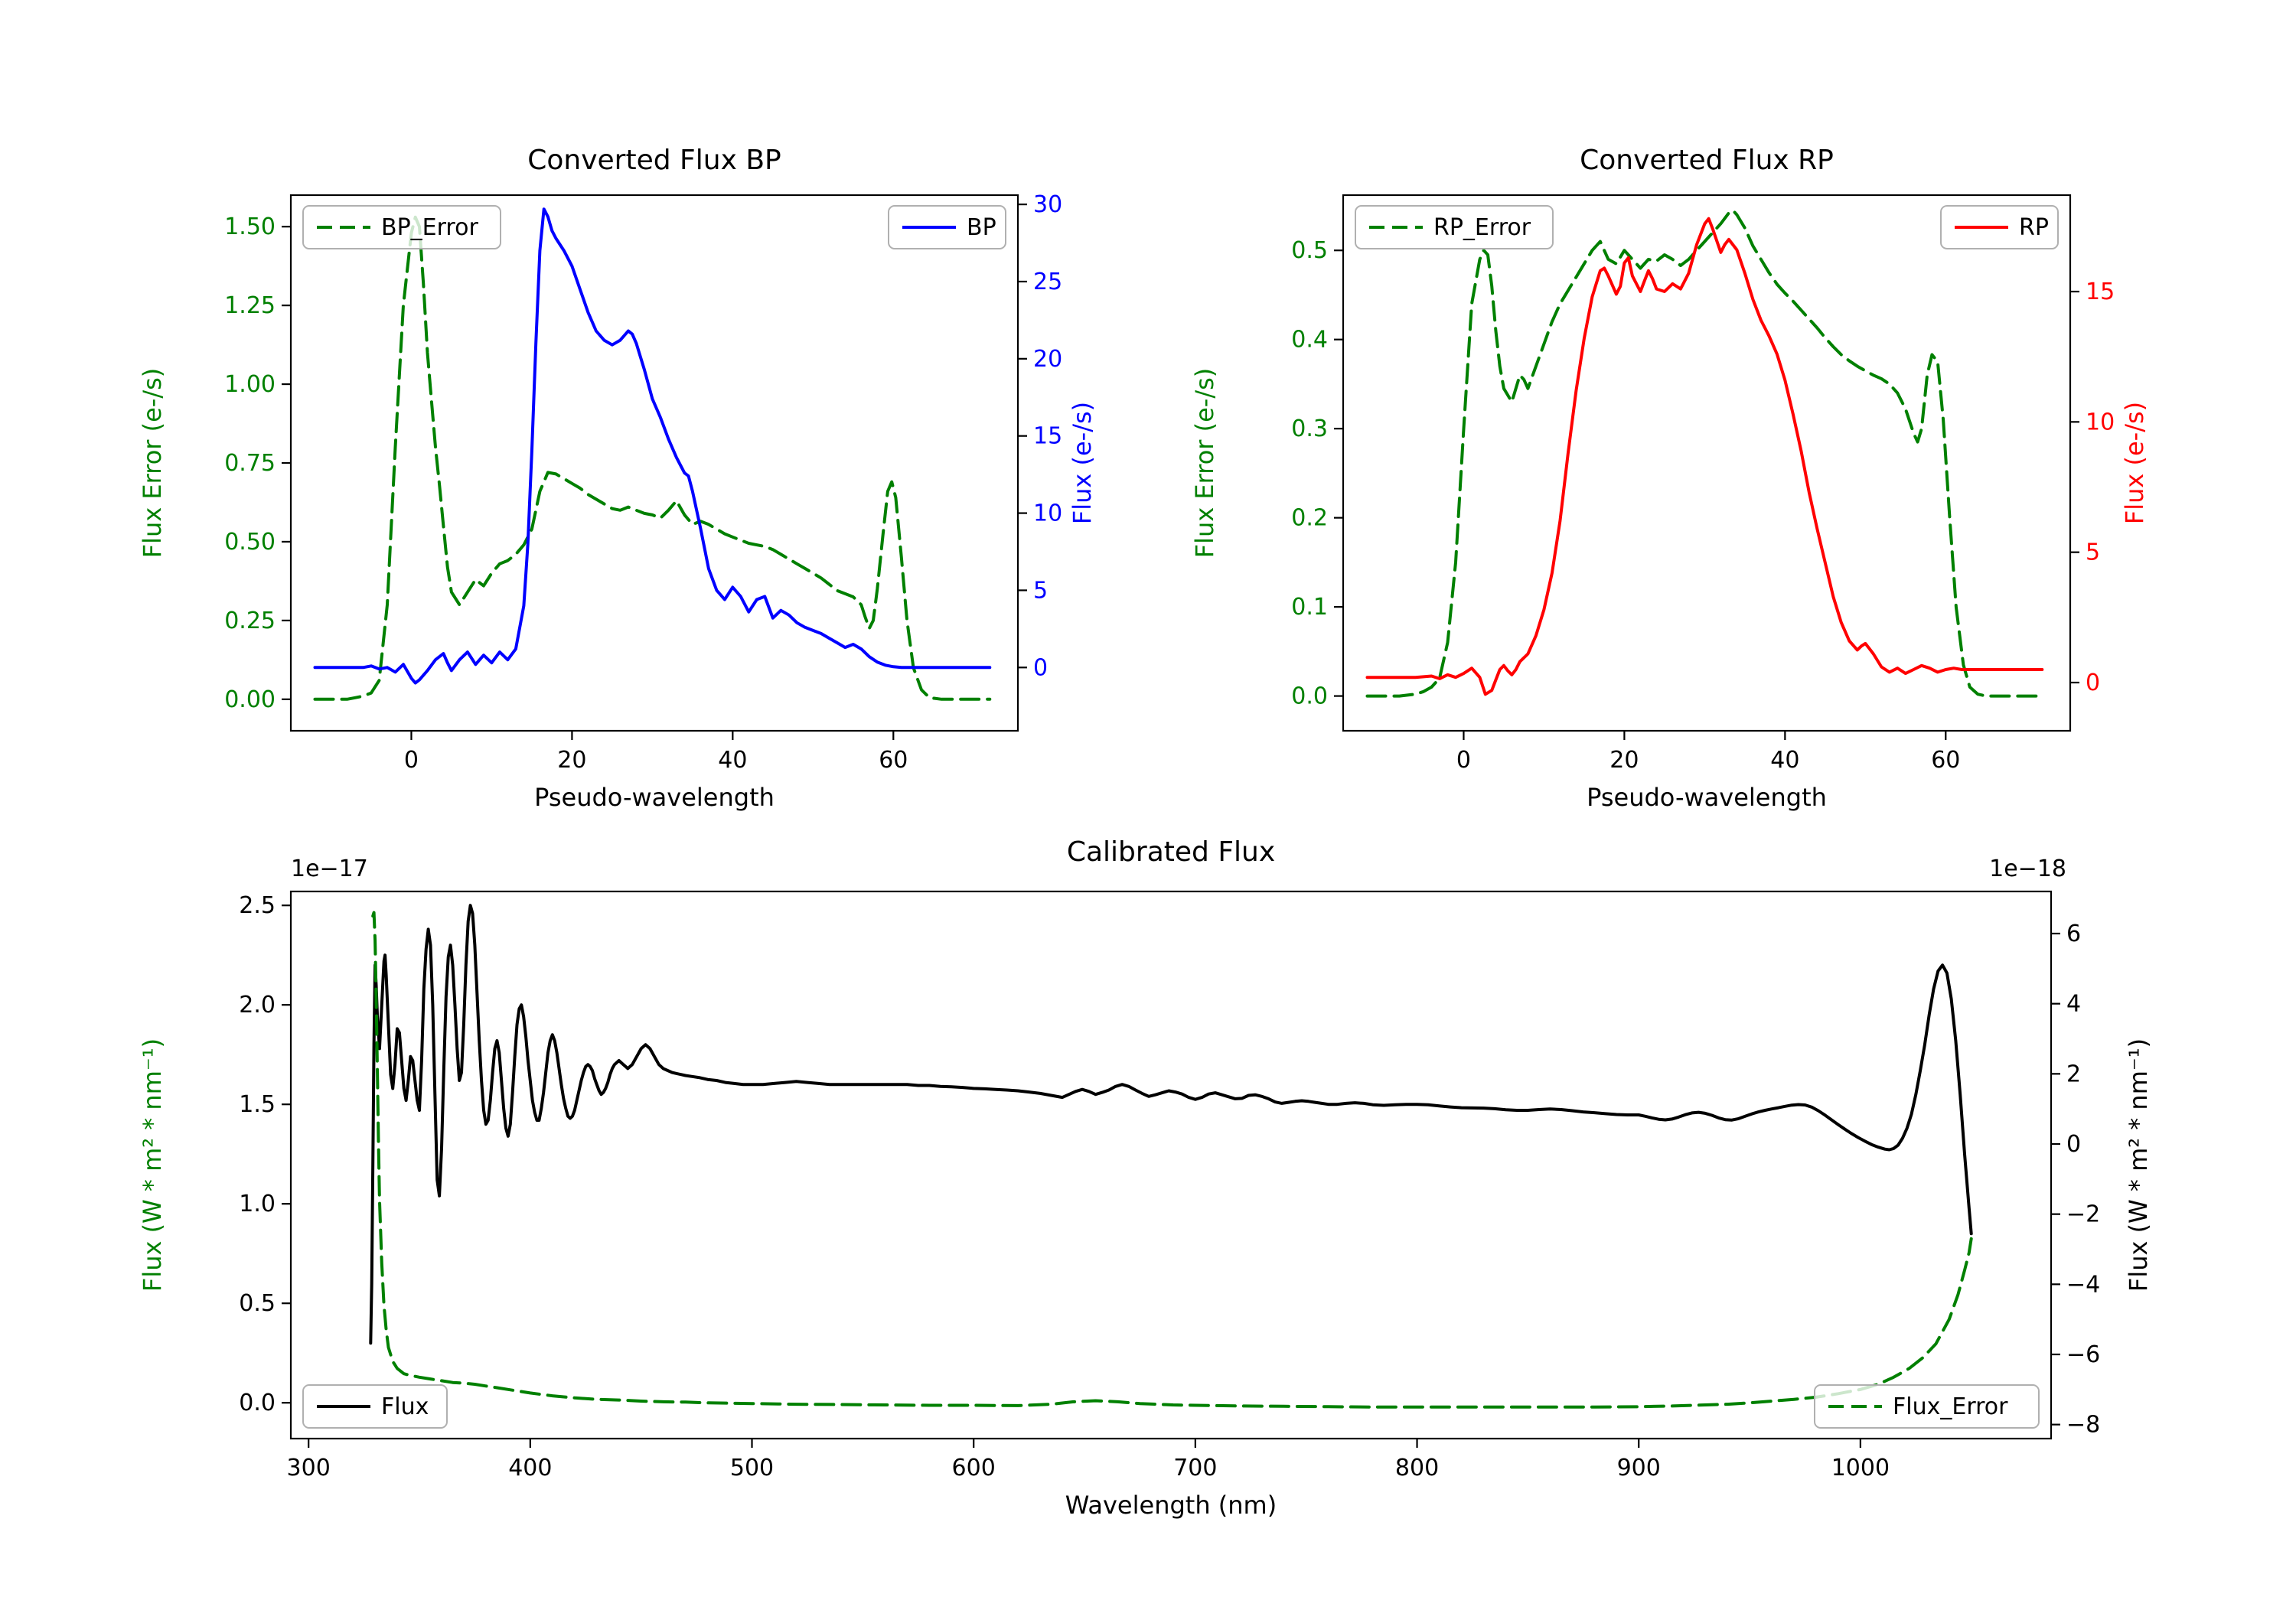 The width and height of the screenshot is (2296, 1610). I want to click on y-tick-label-left: 1.00, so click(250, 385).